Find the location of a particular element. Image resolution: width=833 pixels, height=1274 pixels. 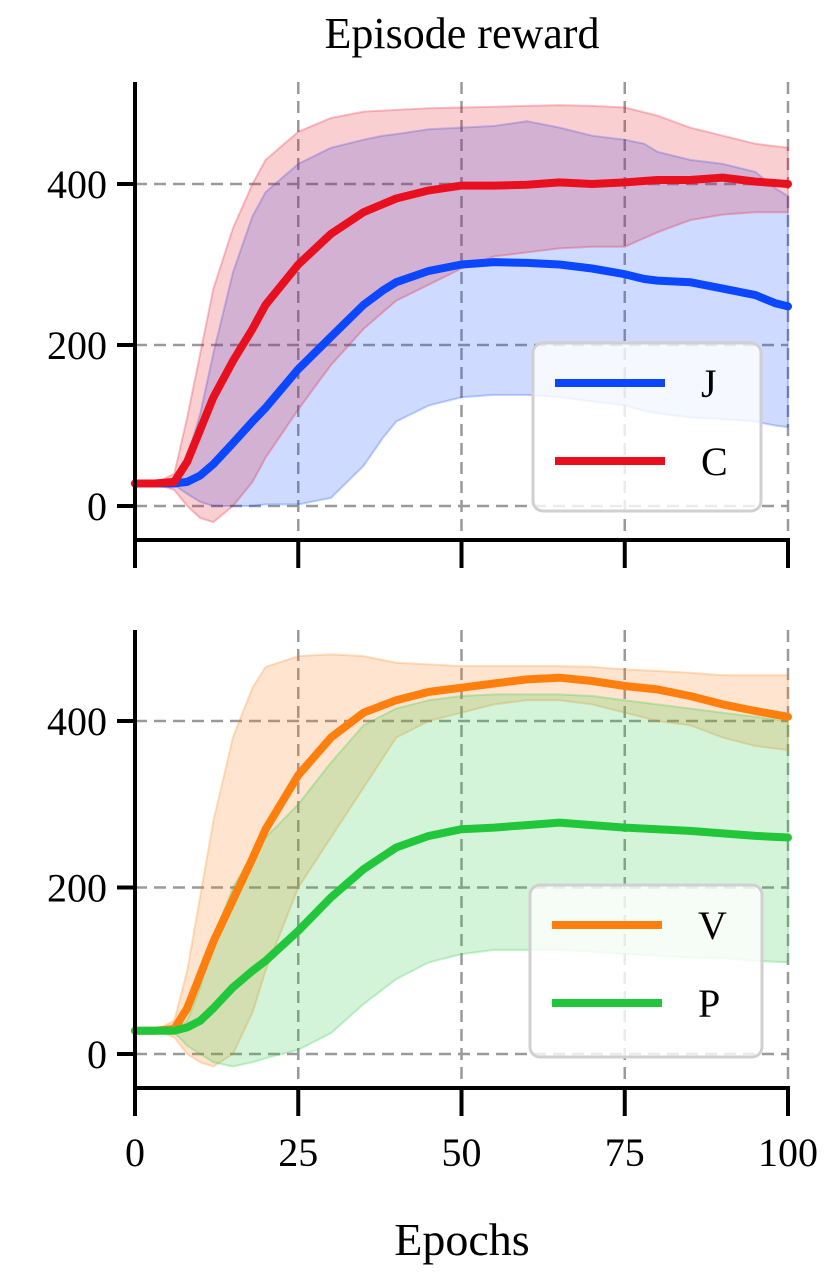

legend-label-J: J is located at coordinates (709, 383).